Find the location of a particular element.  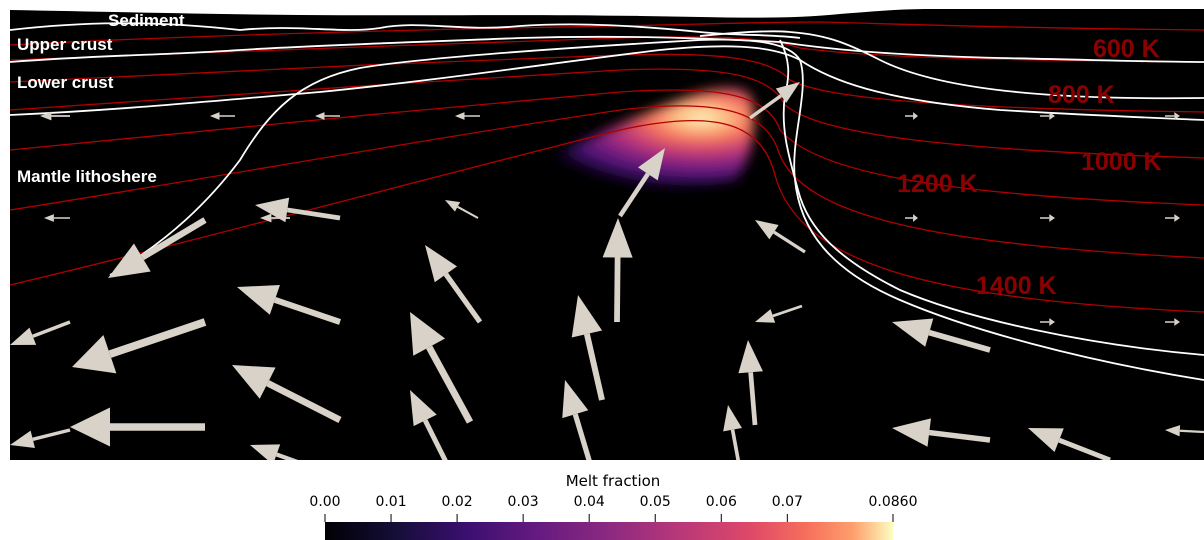

colorbar-tick-label: 0.01 is located at coordinates (390, 502).